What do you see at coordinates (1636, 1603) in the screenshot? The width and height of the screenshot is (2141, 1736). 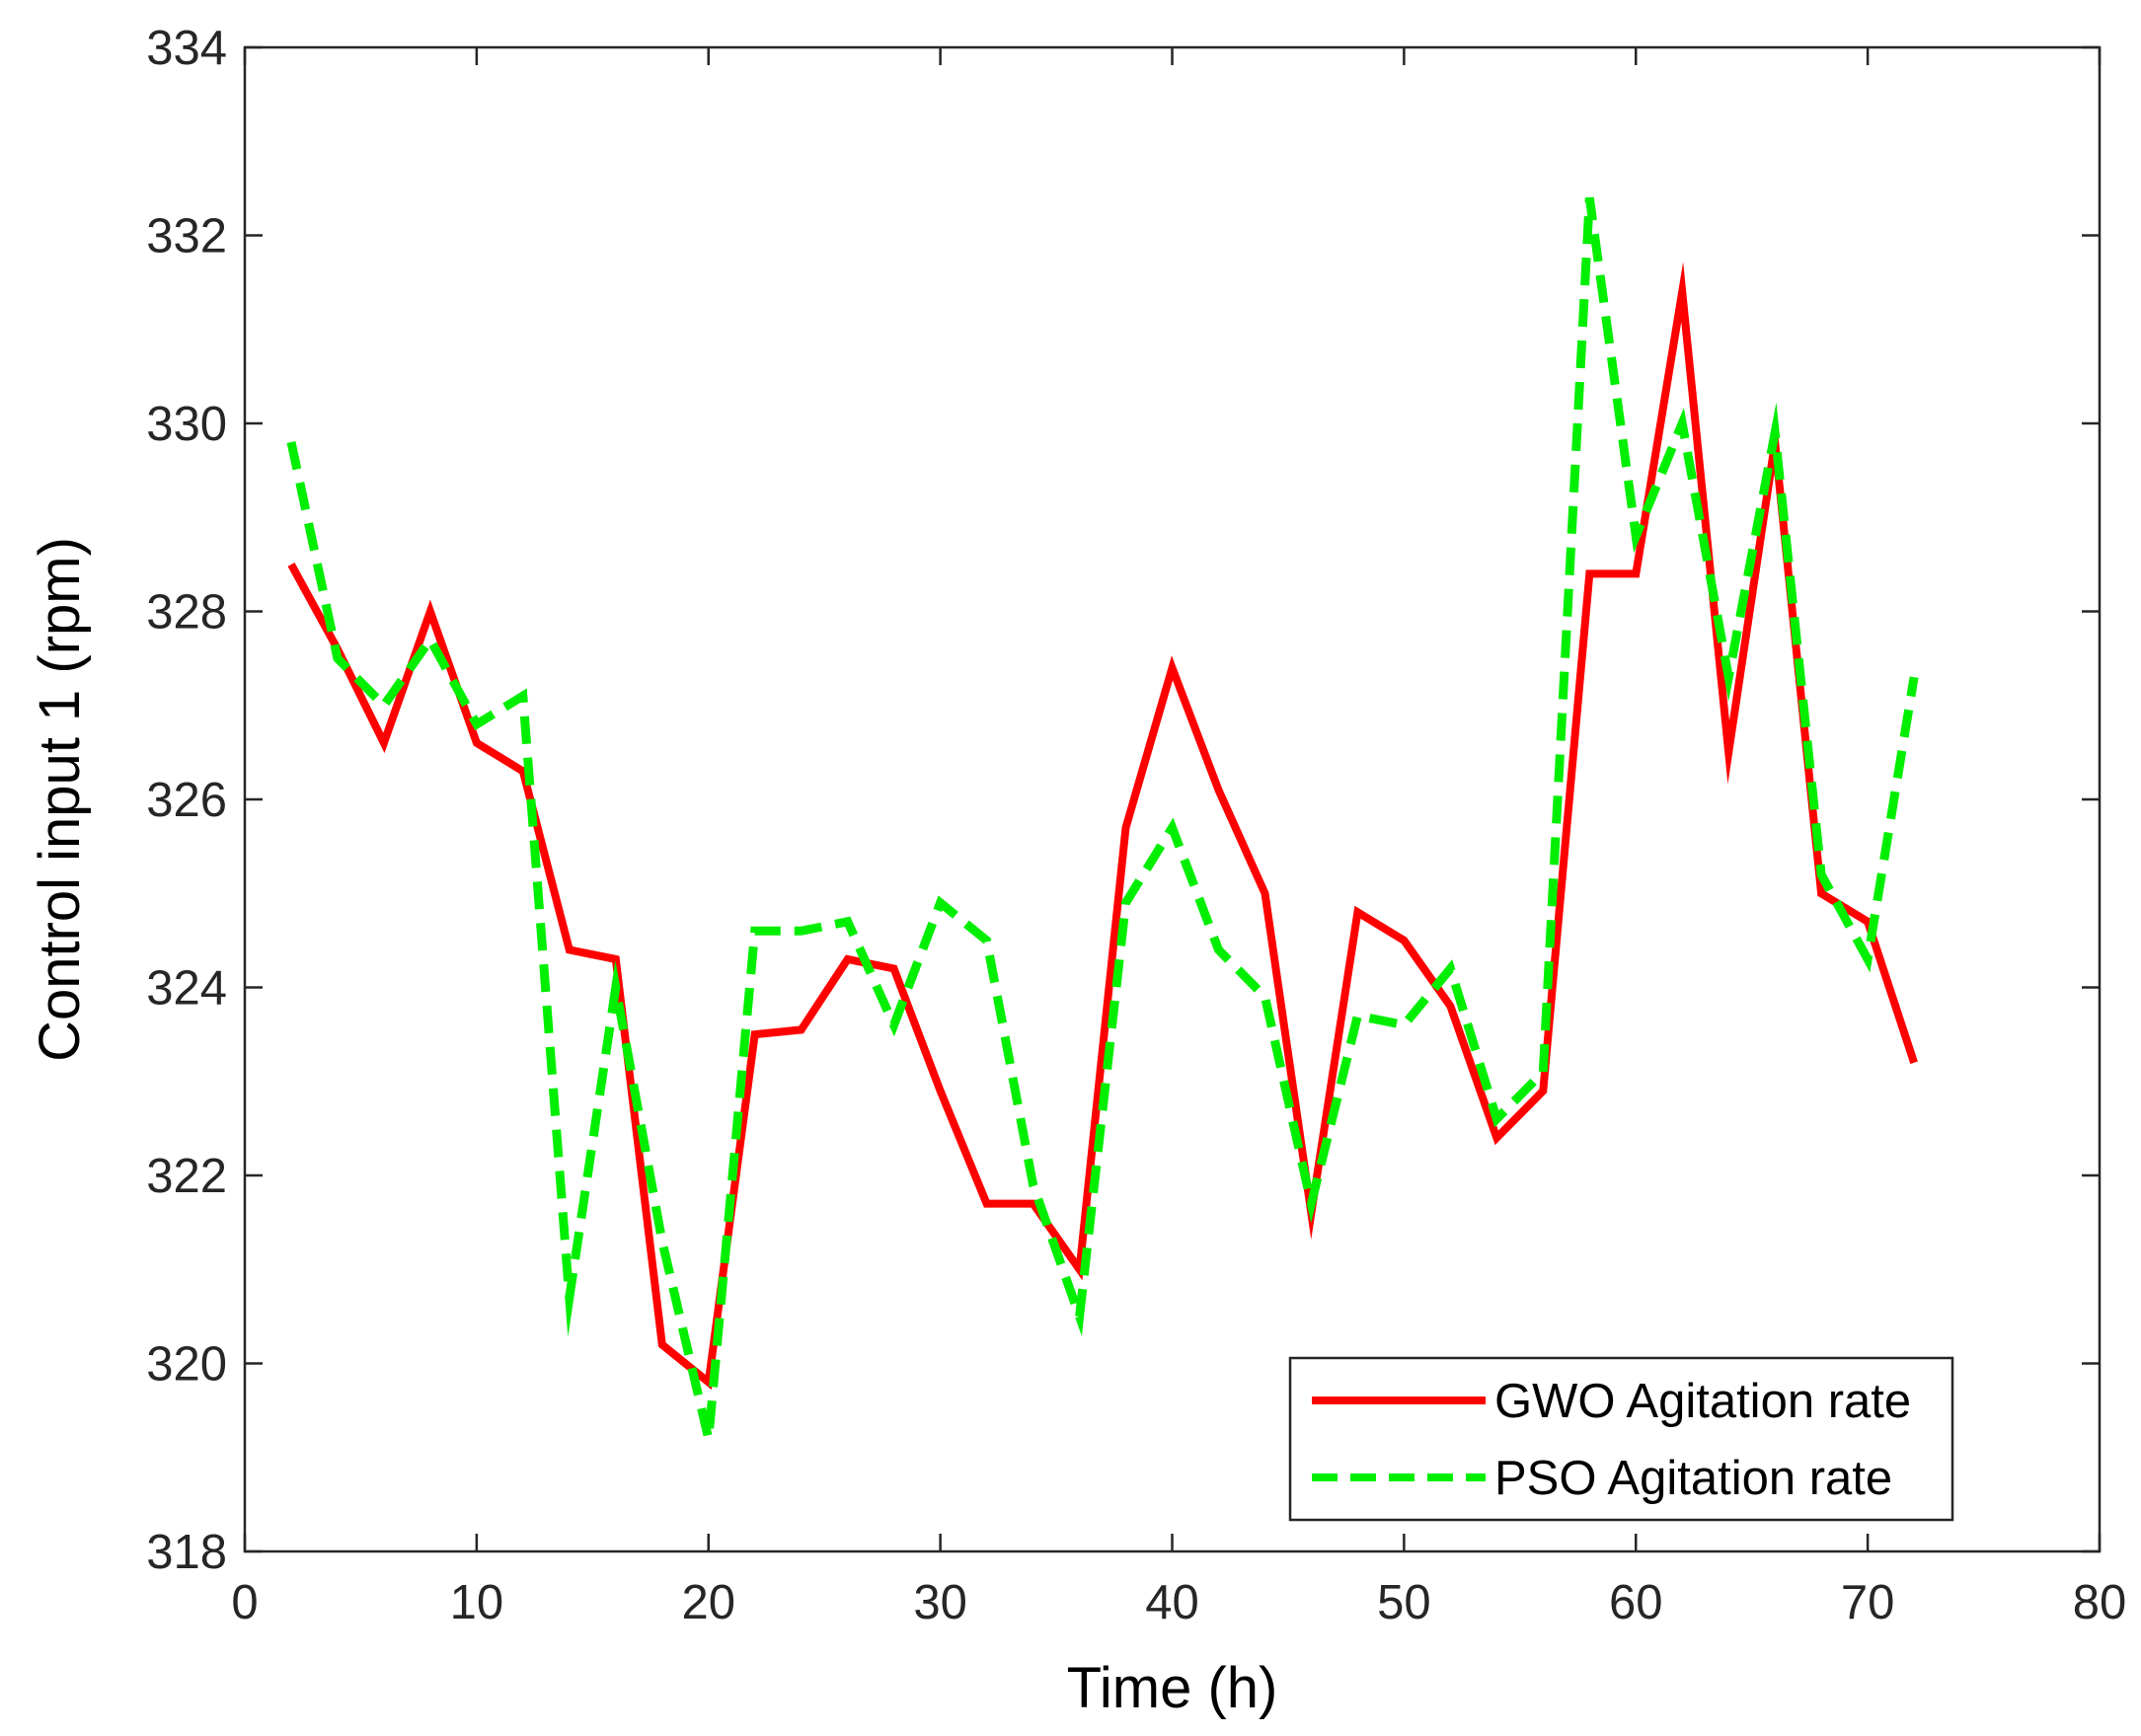 I see `x-tick-label: 60` at bounding box center [1636, 1603].